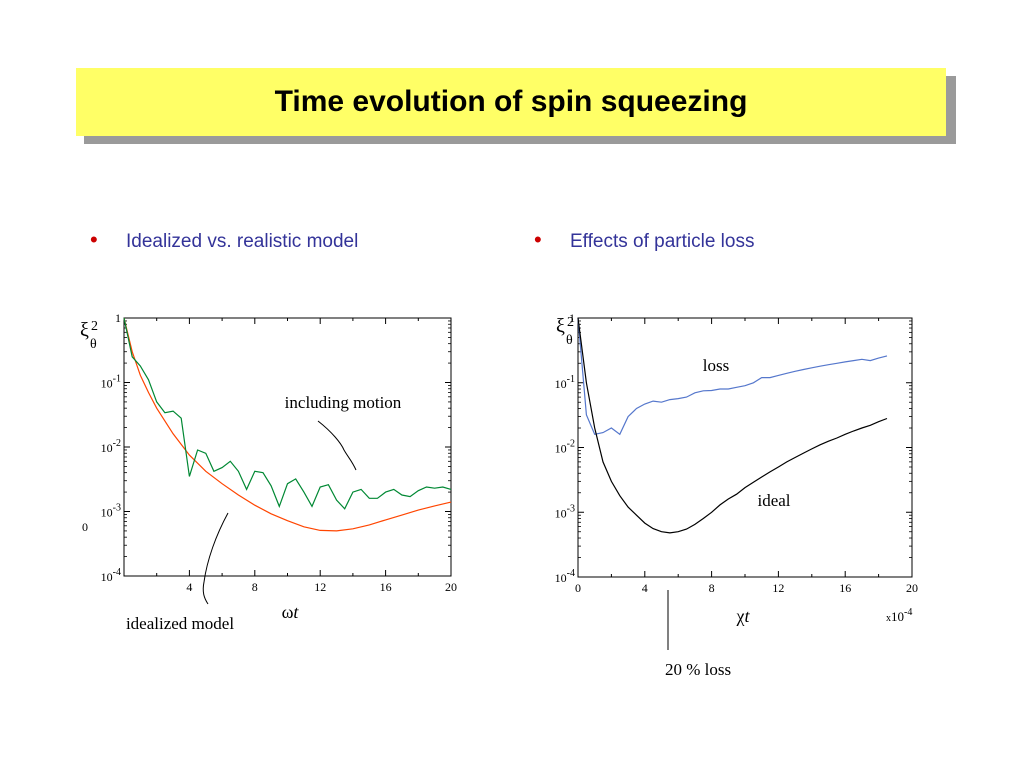 This screenshot has width=1024, height=768. I want to click on x-scale-exp: -4, so click(908, 612).